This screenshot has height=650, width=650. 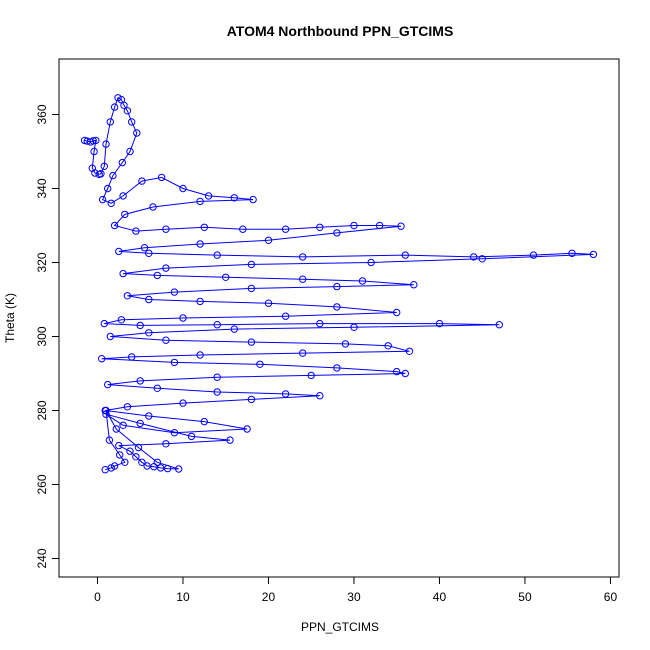 What do you see at coordinates (611, 597) in the screenshot?
I see `x-tick-label: 60` at bounding box center [611, 597].